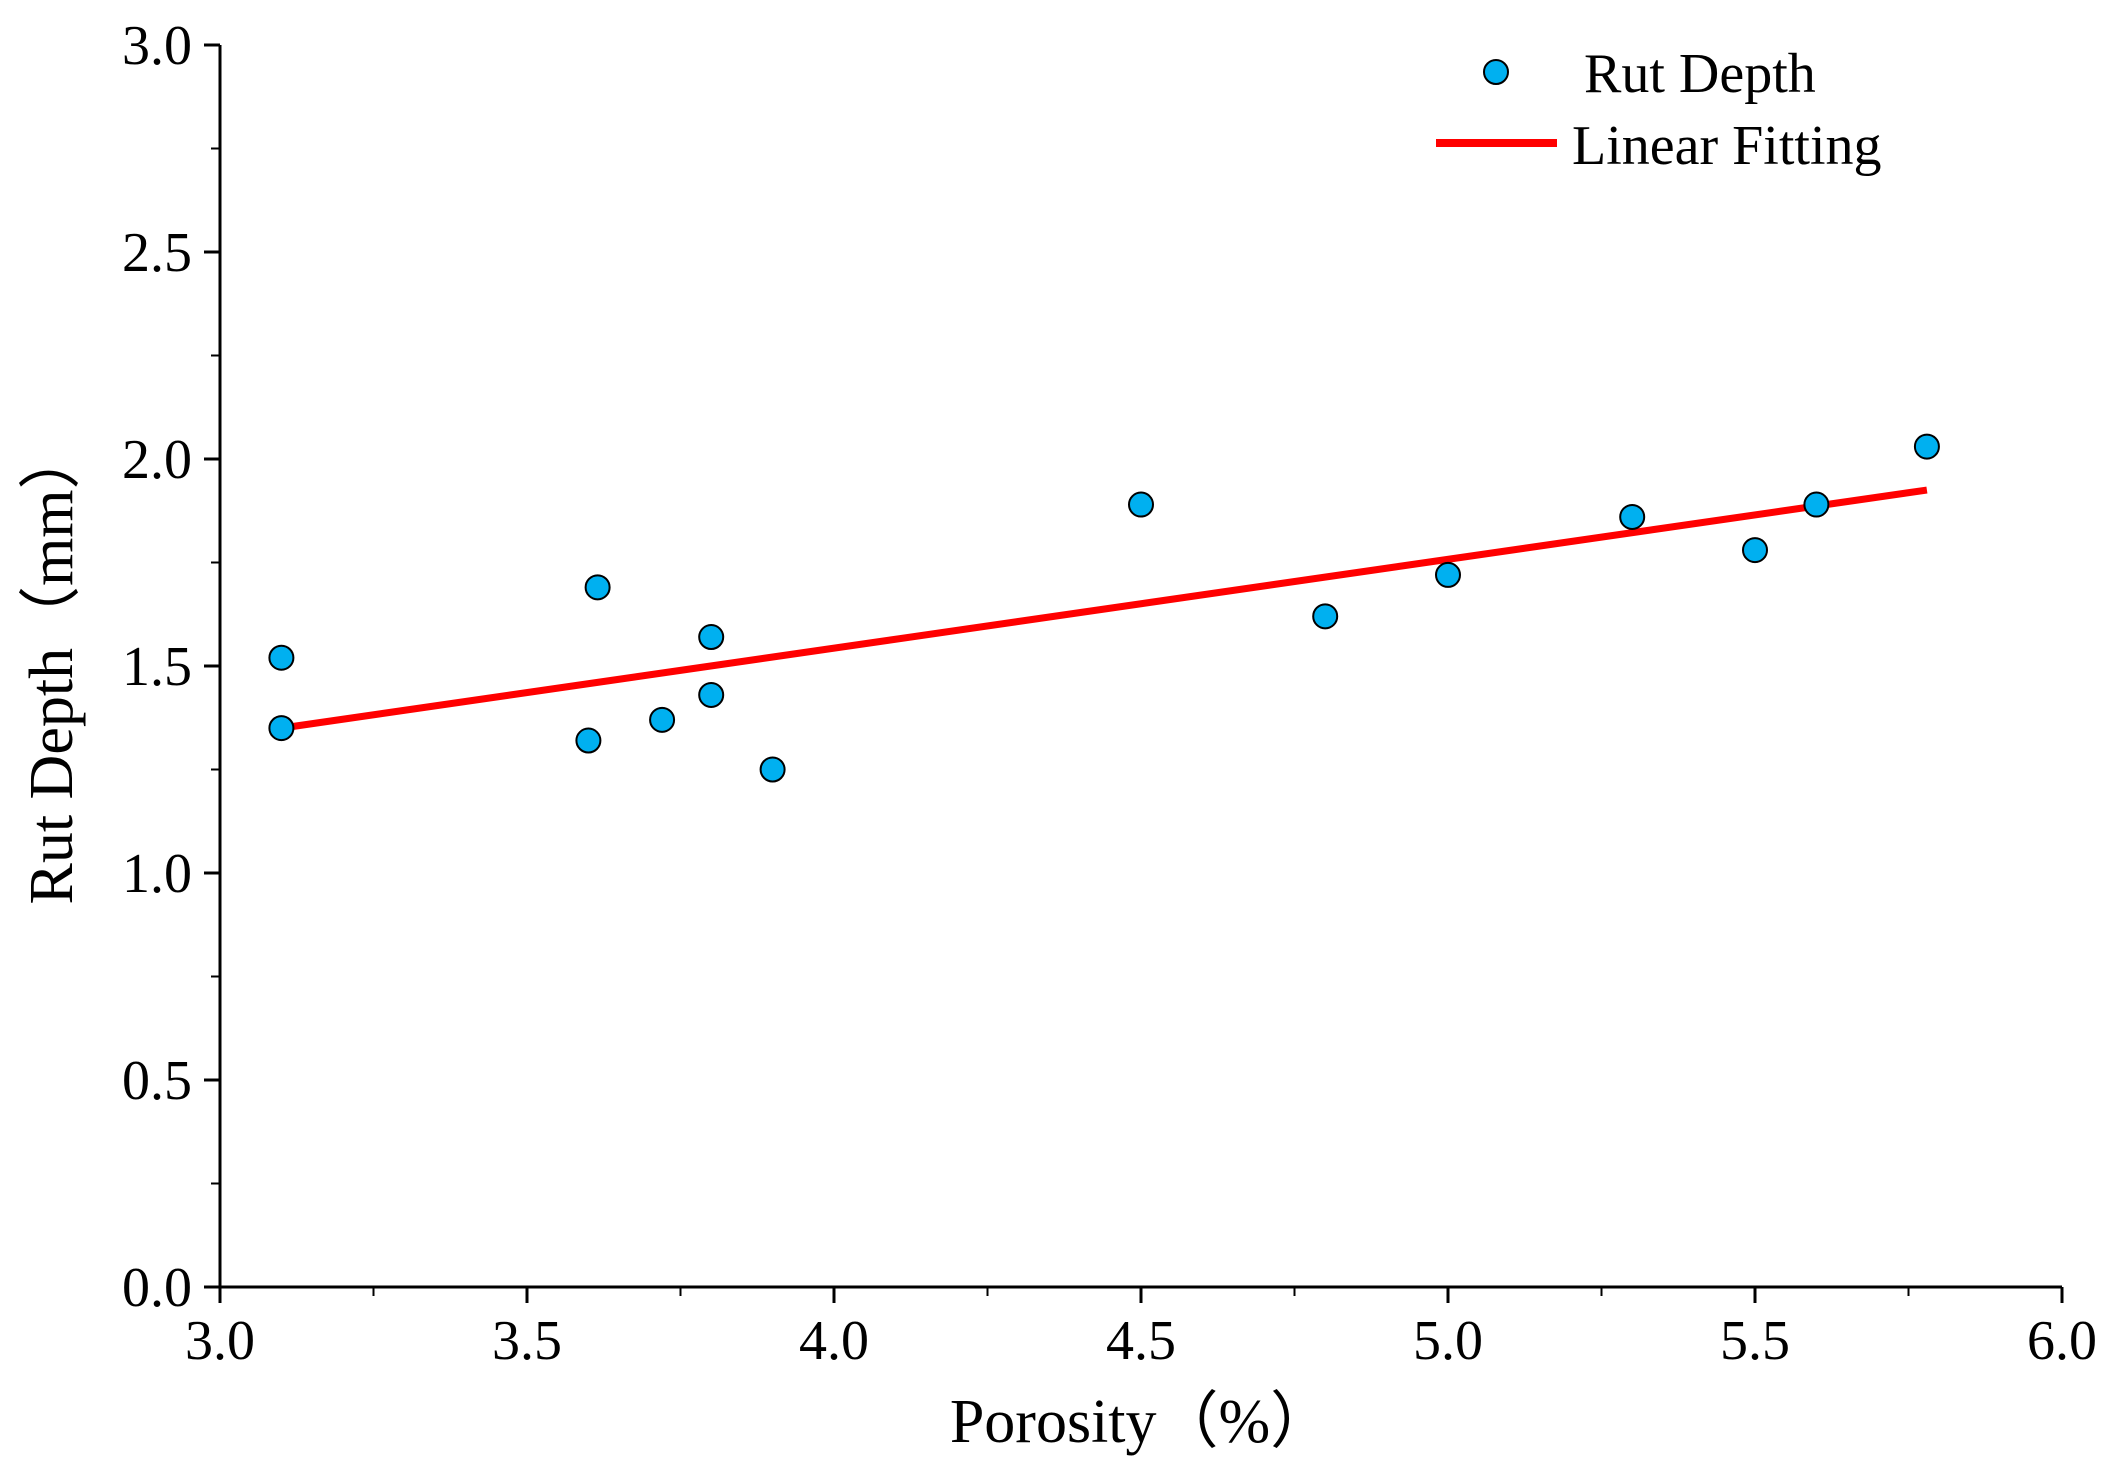 Image resolution: width=2117 pixels, height=1477 pixels. I want to click on y-tick-label: 3.0, so click(157, 46).